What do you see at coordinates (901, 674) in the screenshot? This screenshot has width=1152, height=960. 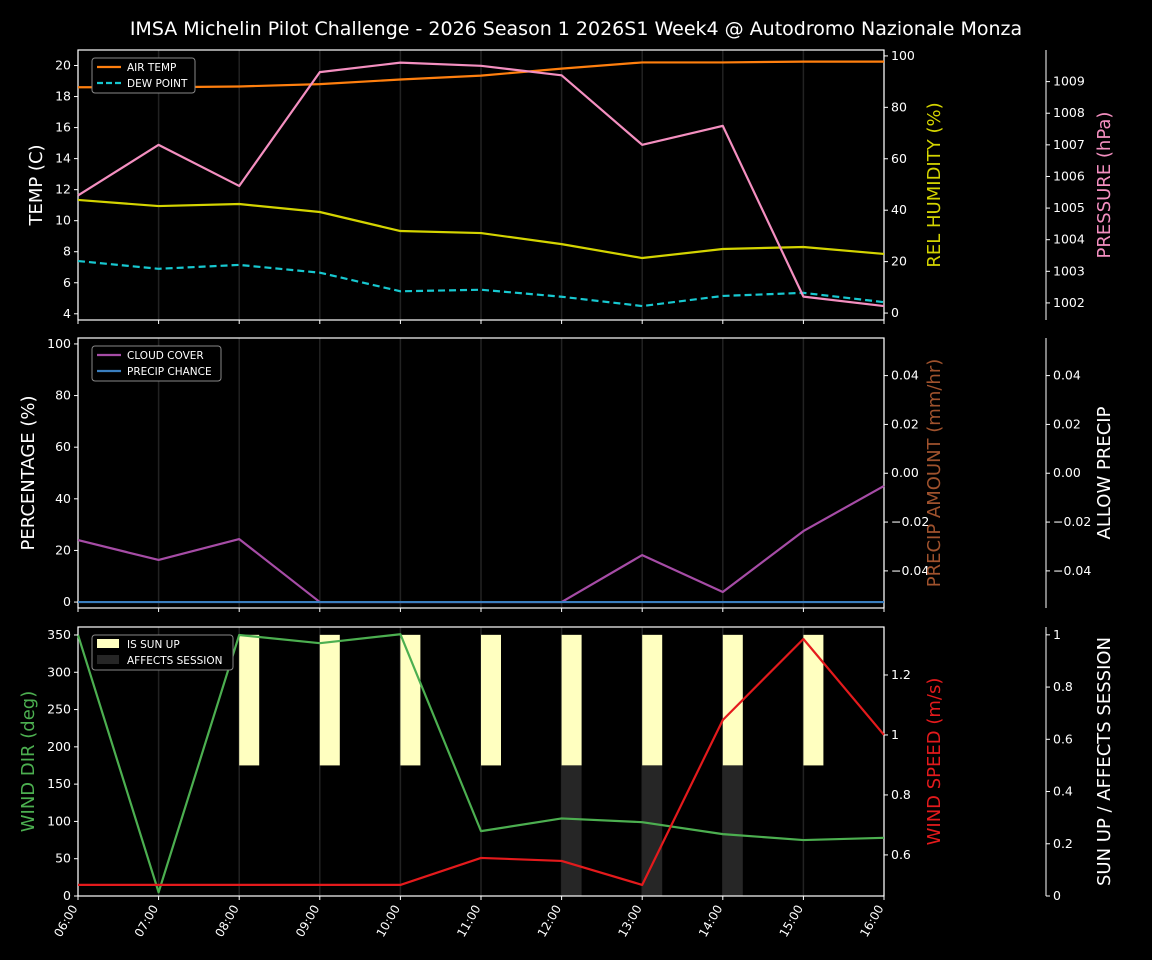 I see `tick-label: 1.2` at bounding box center [901, 674].